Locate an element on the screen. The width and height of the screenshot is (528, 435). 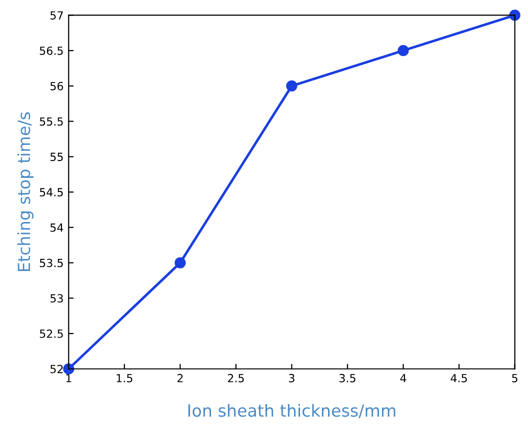
y-tick-label: 56.5 is located at coordinates (51, 50).